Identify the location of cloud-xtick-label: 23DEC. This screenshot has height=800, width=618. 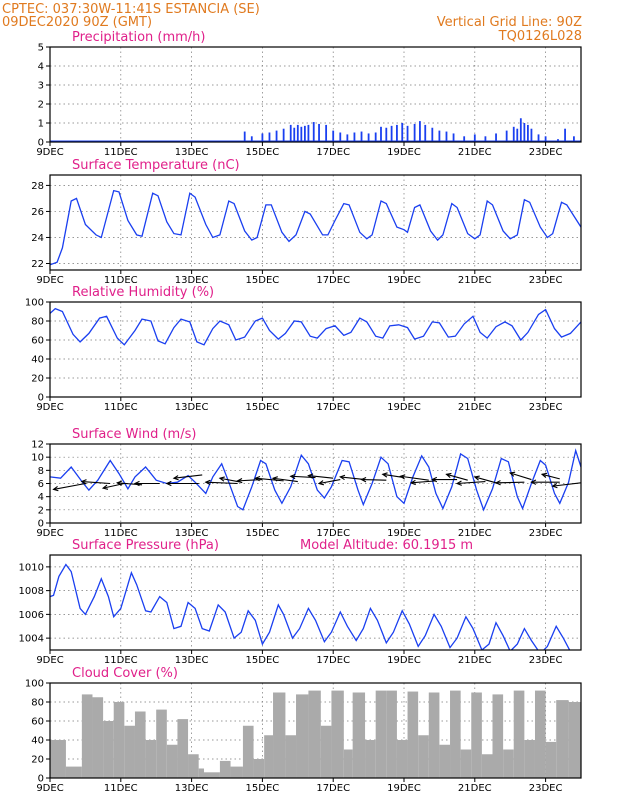
(546, 788).